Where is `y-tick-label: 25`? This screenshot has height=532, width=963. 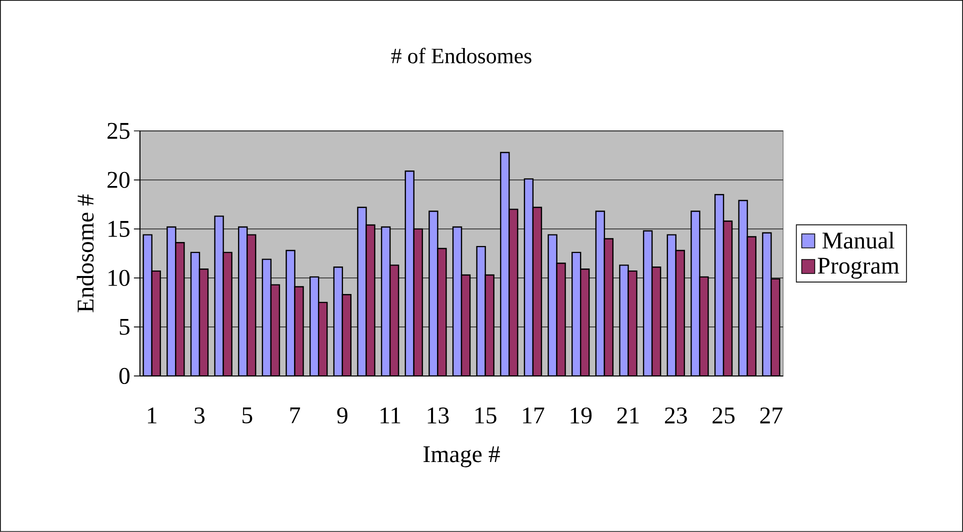
y-tick-label: 25 is located at coordinates (119, 130).